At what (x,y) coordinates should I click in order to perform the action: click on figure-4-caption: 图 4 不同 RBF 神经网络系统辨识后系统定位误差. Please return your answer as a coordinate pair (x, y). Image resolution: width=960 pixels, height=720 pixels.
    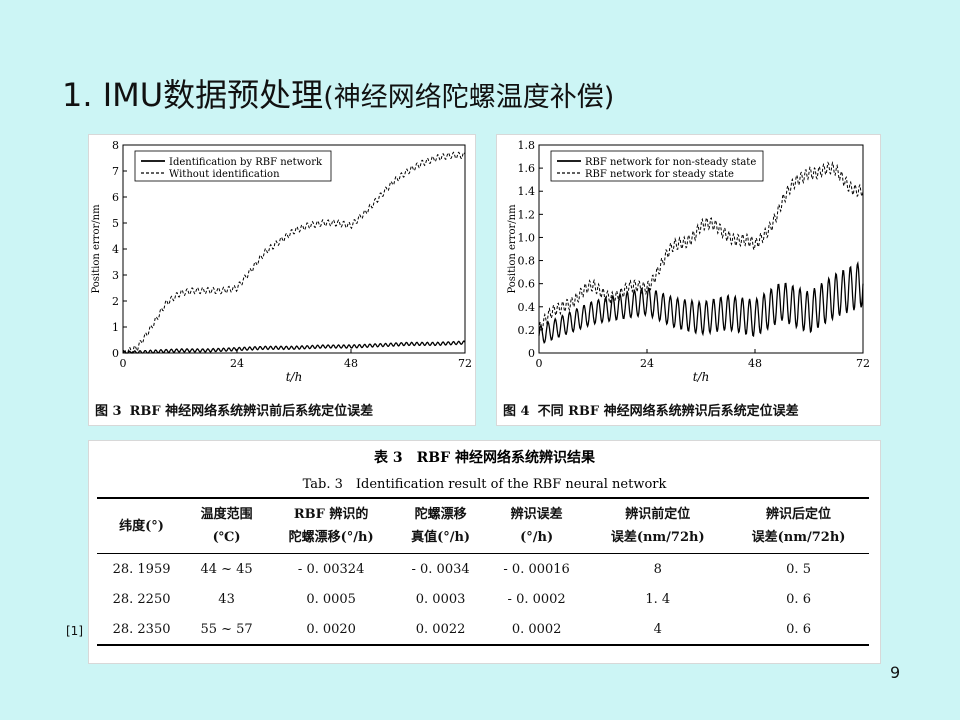
    Looking at the image, I should click on (655, 409).